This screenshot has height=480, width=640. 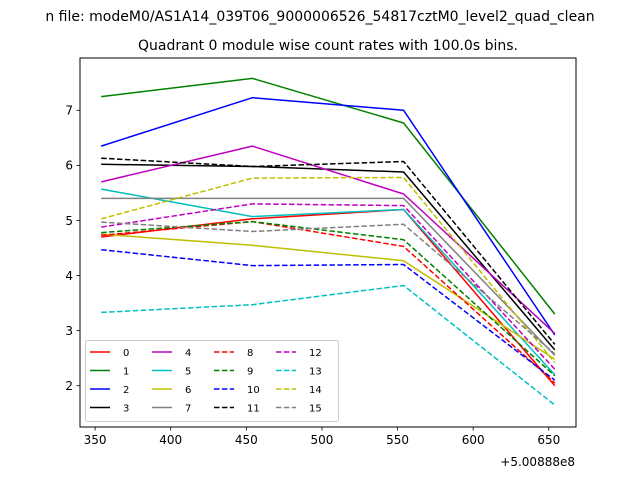 What do you see at coordinates (69, 111) in the screenshot?
I see `y-tick-label: 7` at bounding box center [69, 111].